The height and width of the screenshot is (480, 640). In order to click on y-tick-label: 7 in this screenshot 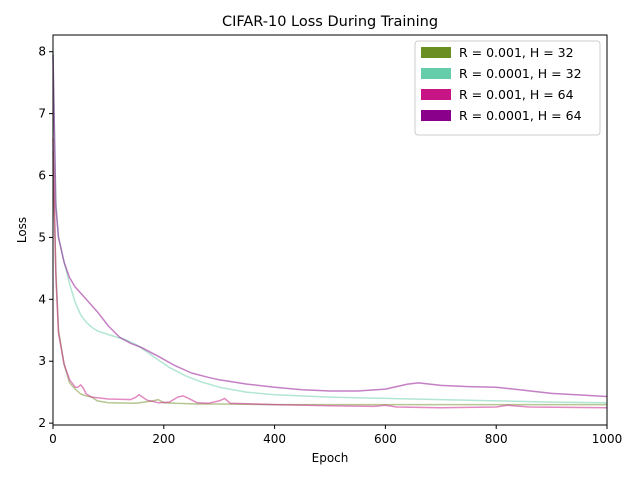, I will do `click(42, 114)`.